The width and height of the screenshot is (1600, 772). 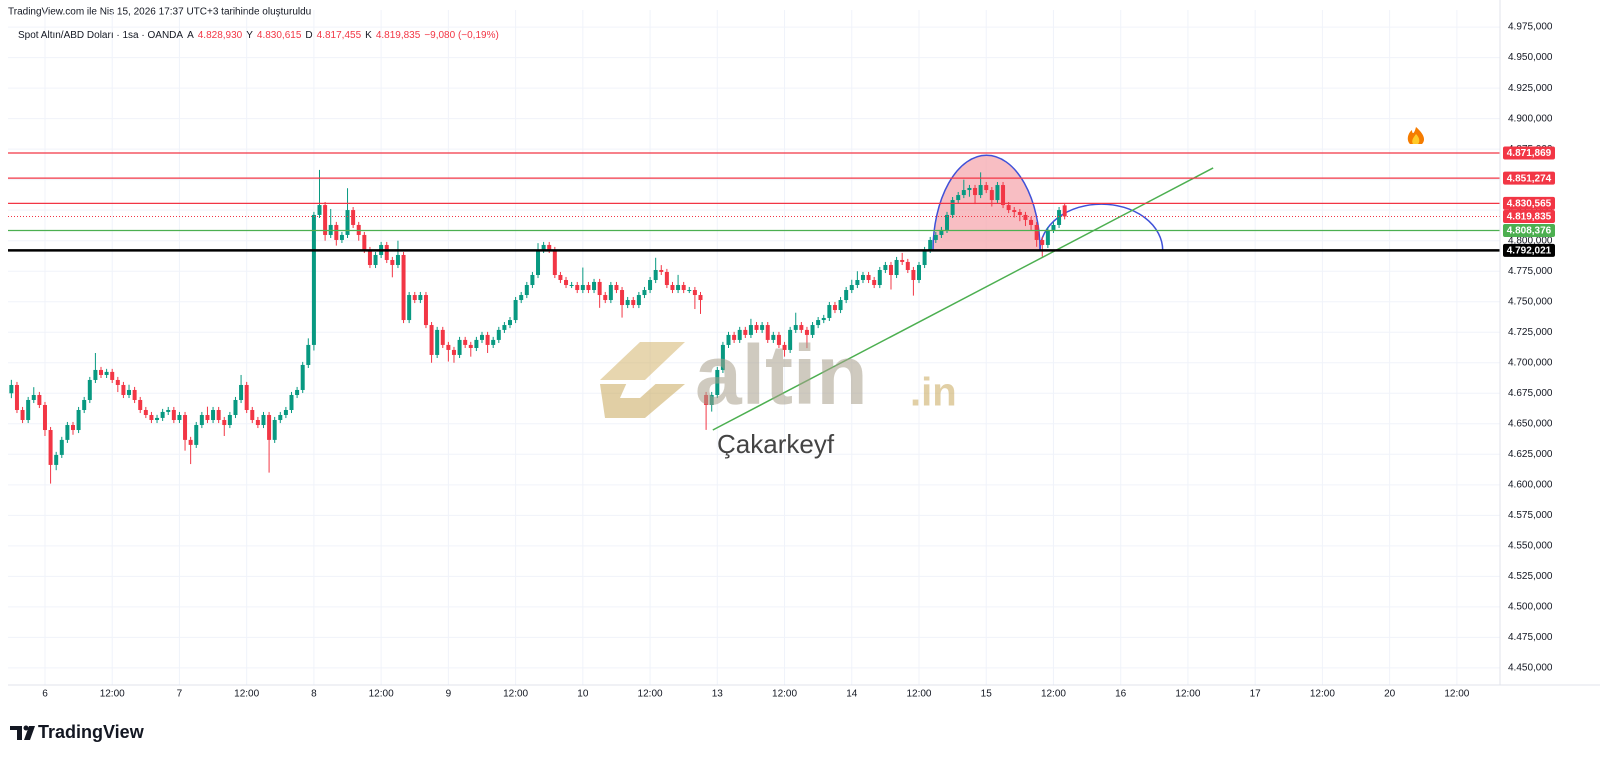 I want to click on y-tick-label: 4.800,000, so click(x=1530, y=240).